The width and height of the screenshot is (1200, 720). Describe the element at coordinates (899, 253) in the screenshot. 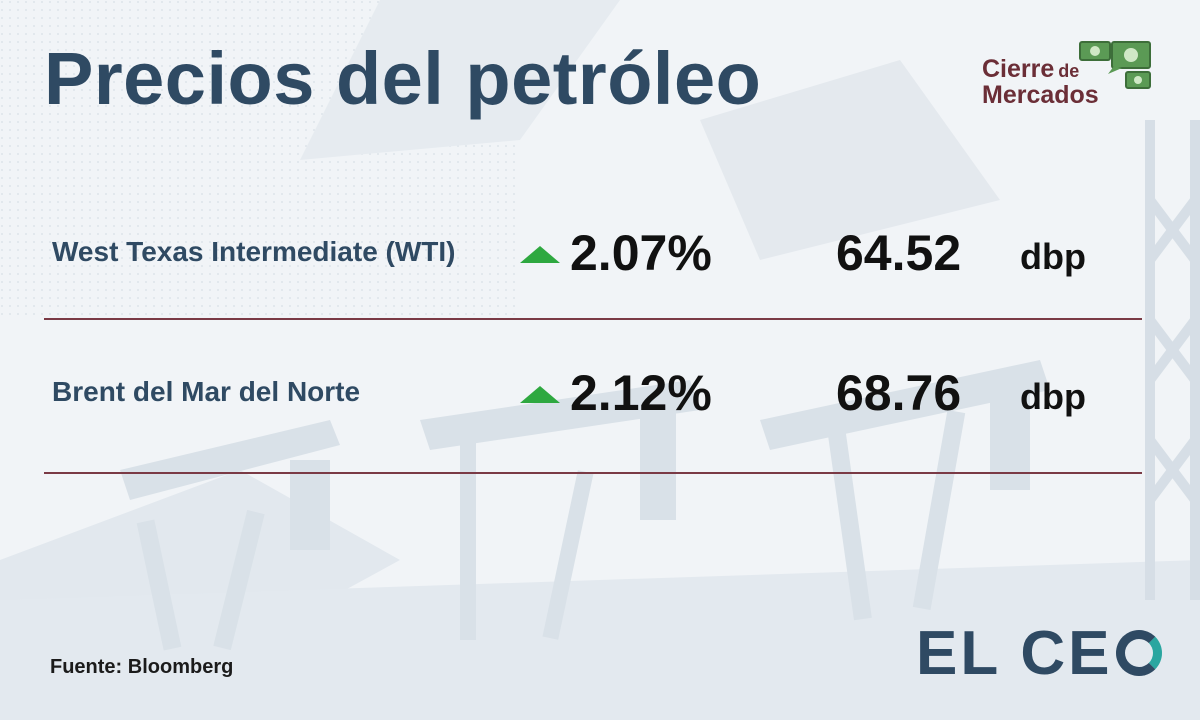

I see `price-value: 64.52` at that location.